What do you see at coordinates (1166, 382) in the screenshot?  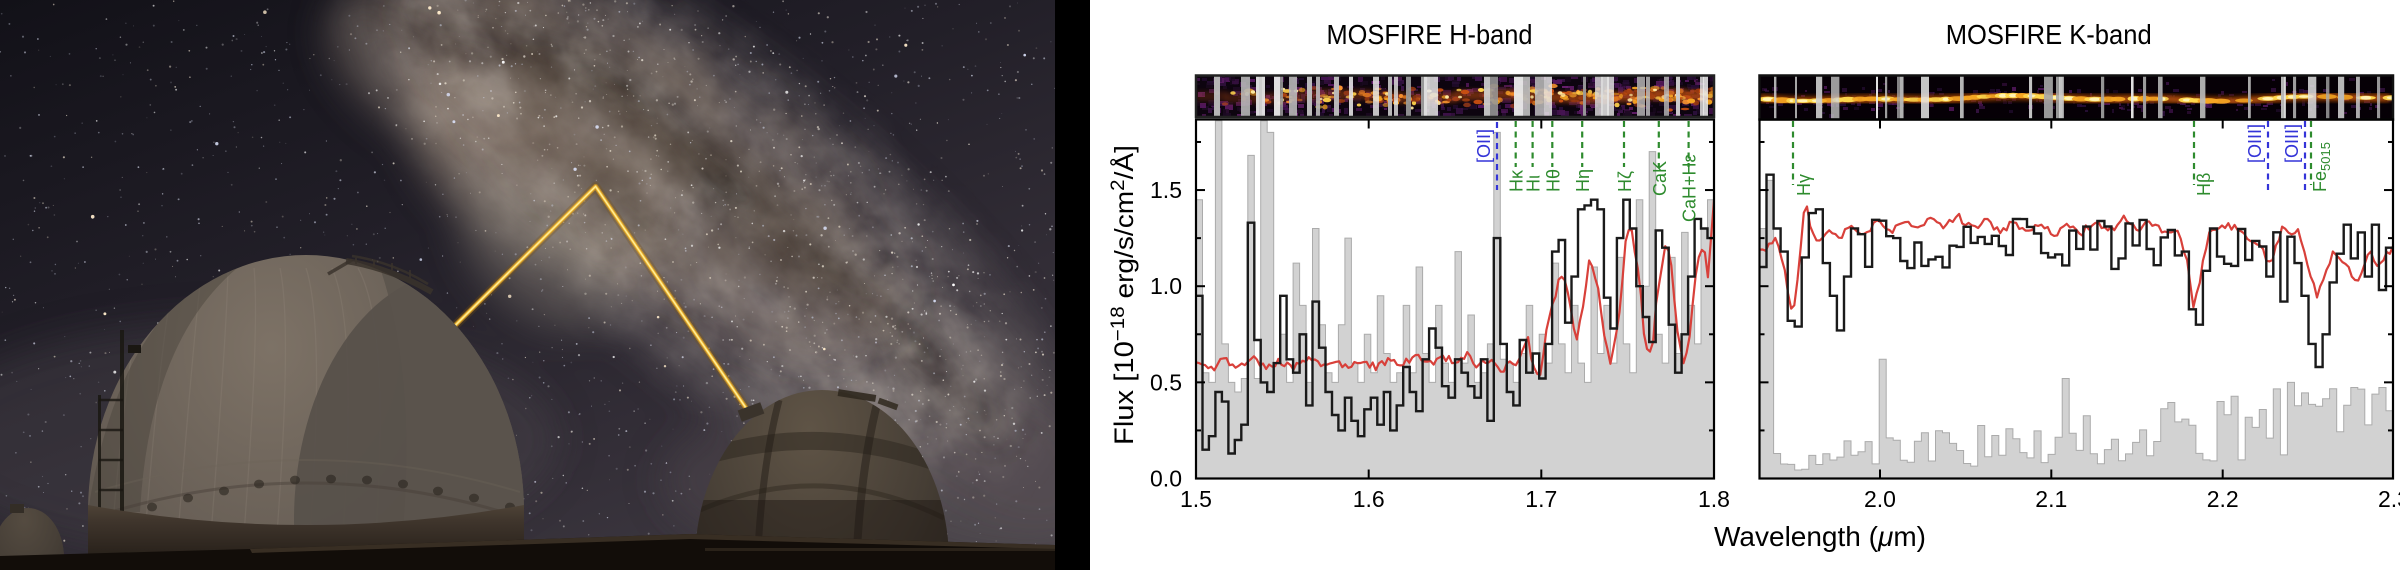 I see `svg-text: 0.5` at bounding box center [1166, 382].